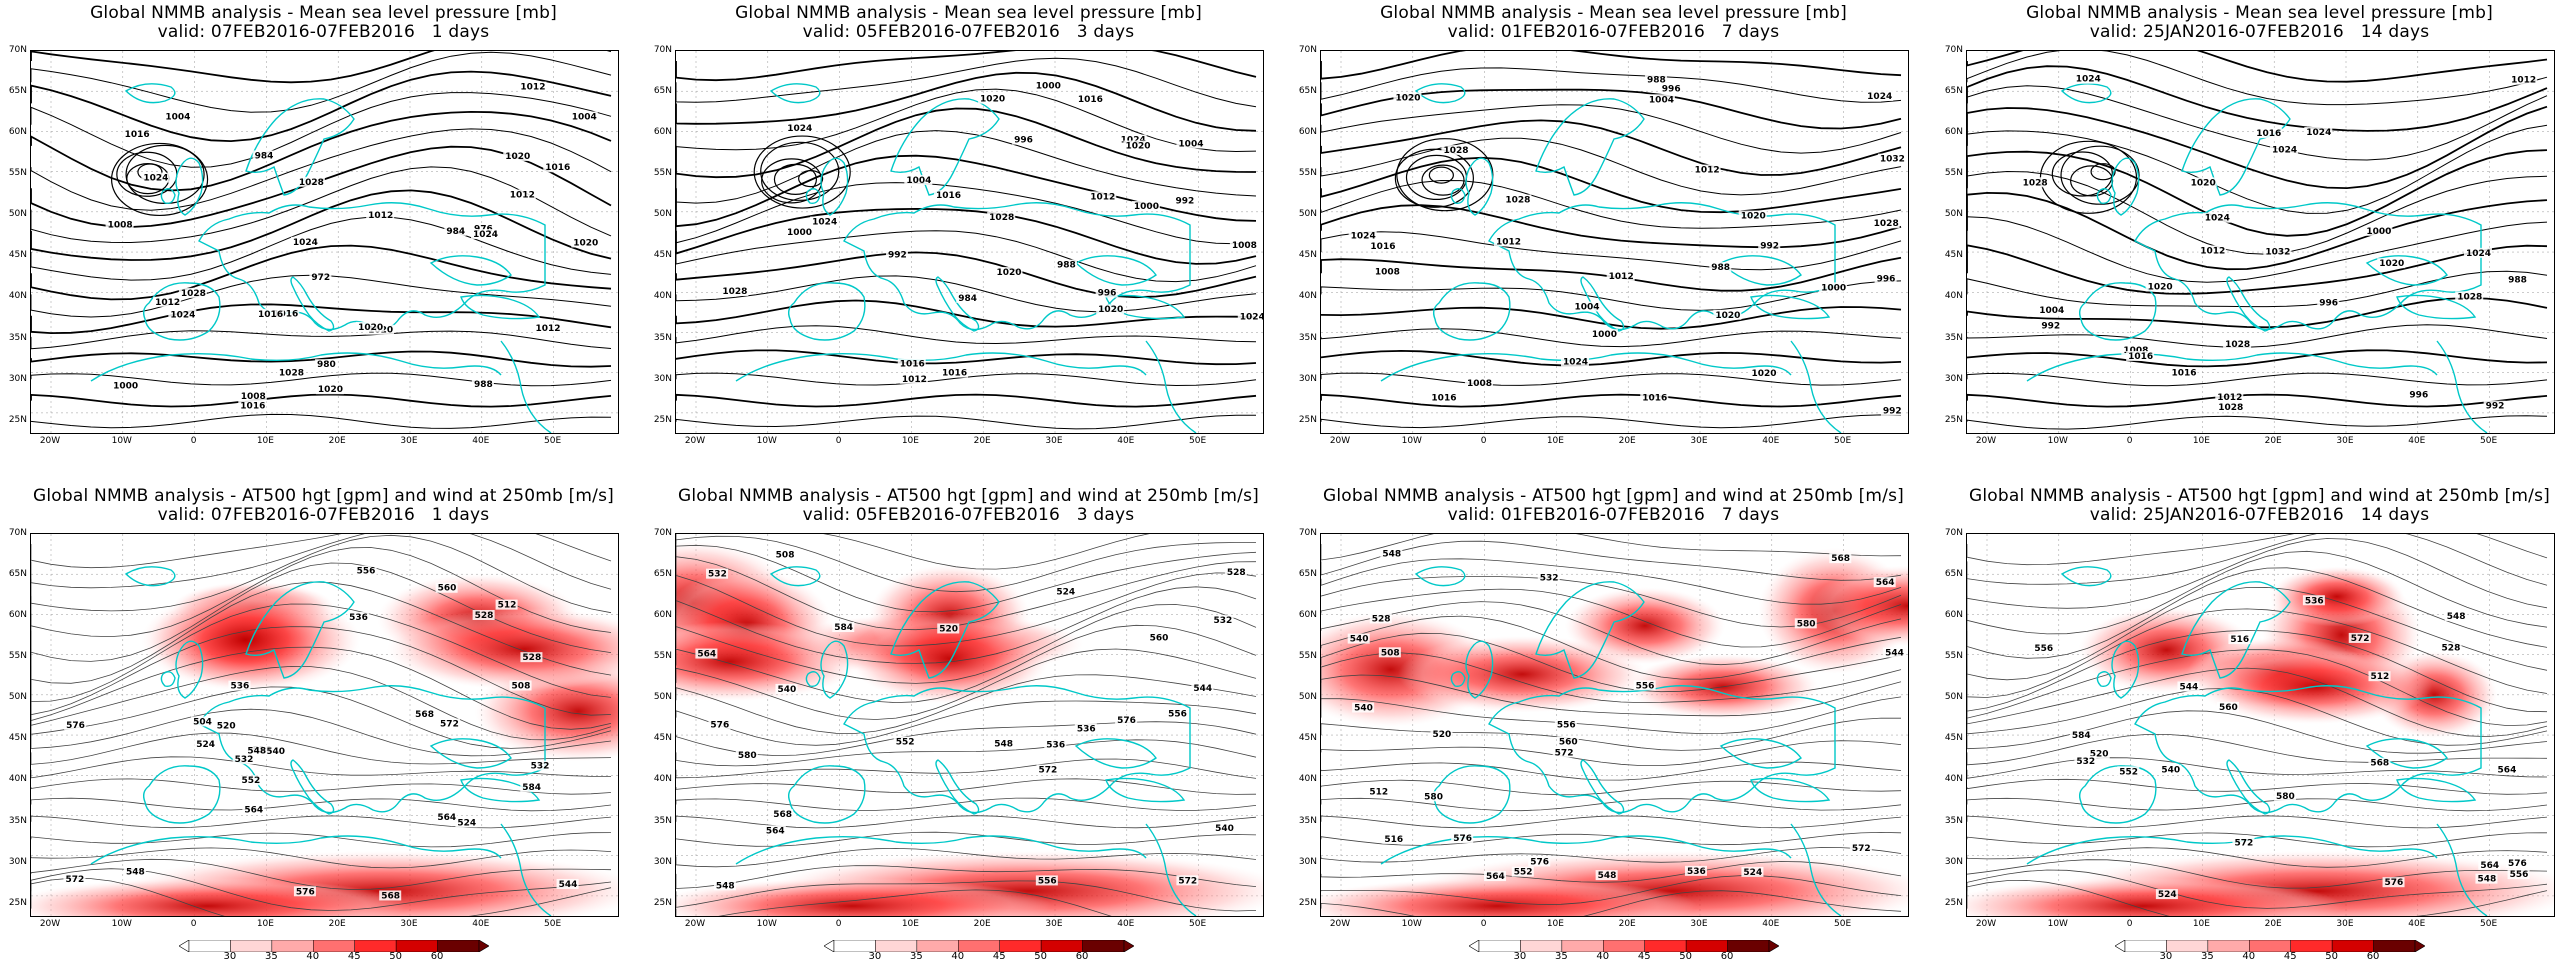 This screenshot has height=962, width=2560. What do you see at coordinates (1184, 202) in the screenshot?
I see `contour-label: 992` at bounding box center [1184, 202].